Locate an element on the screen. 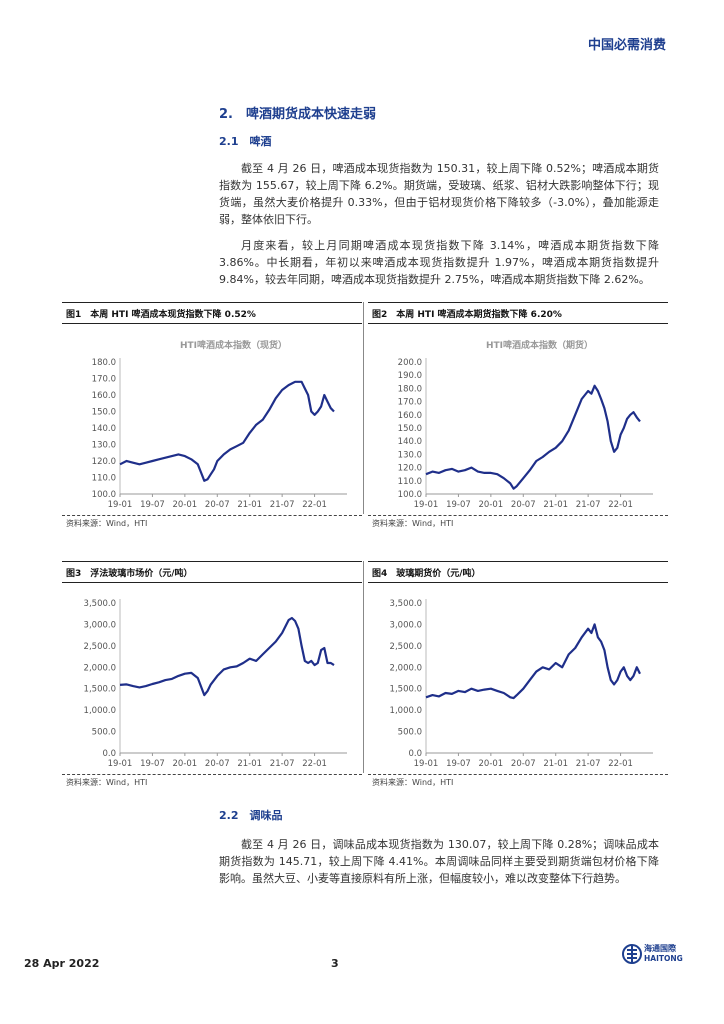 The width and height of the screenshot is (724, 1024). subsection-title-condiments: 2.2 调味品 is located at coordinates (251, 815).